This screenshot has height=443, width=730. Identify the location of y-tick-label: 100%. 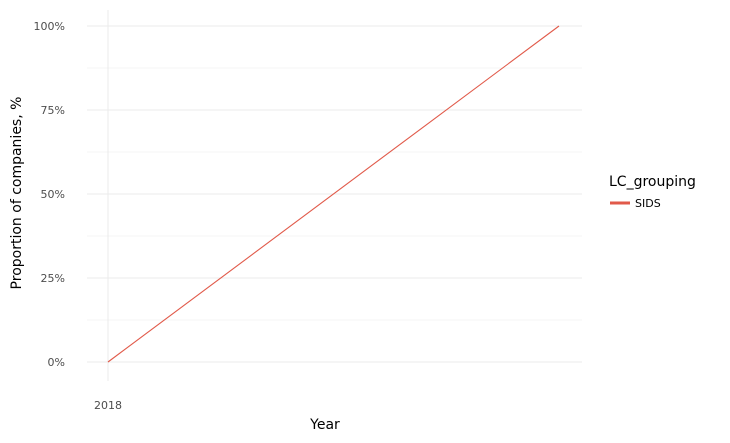
(49, 26).